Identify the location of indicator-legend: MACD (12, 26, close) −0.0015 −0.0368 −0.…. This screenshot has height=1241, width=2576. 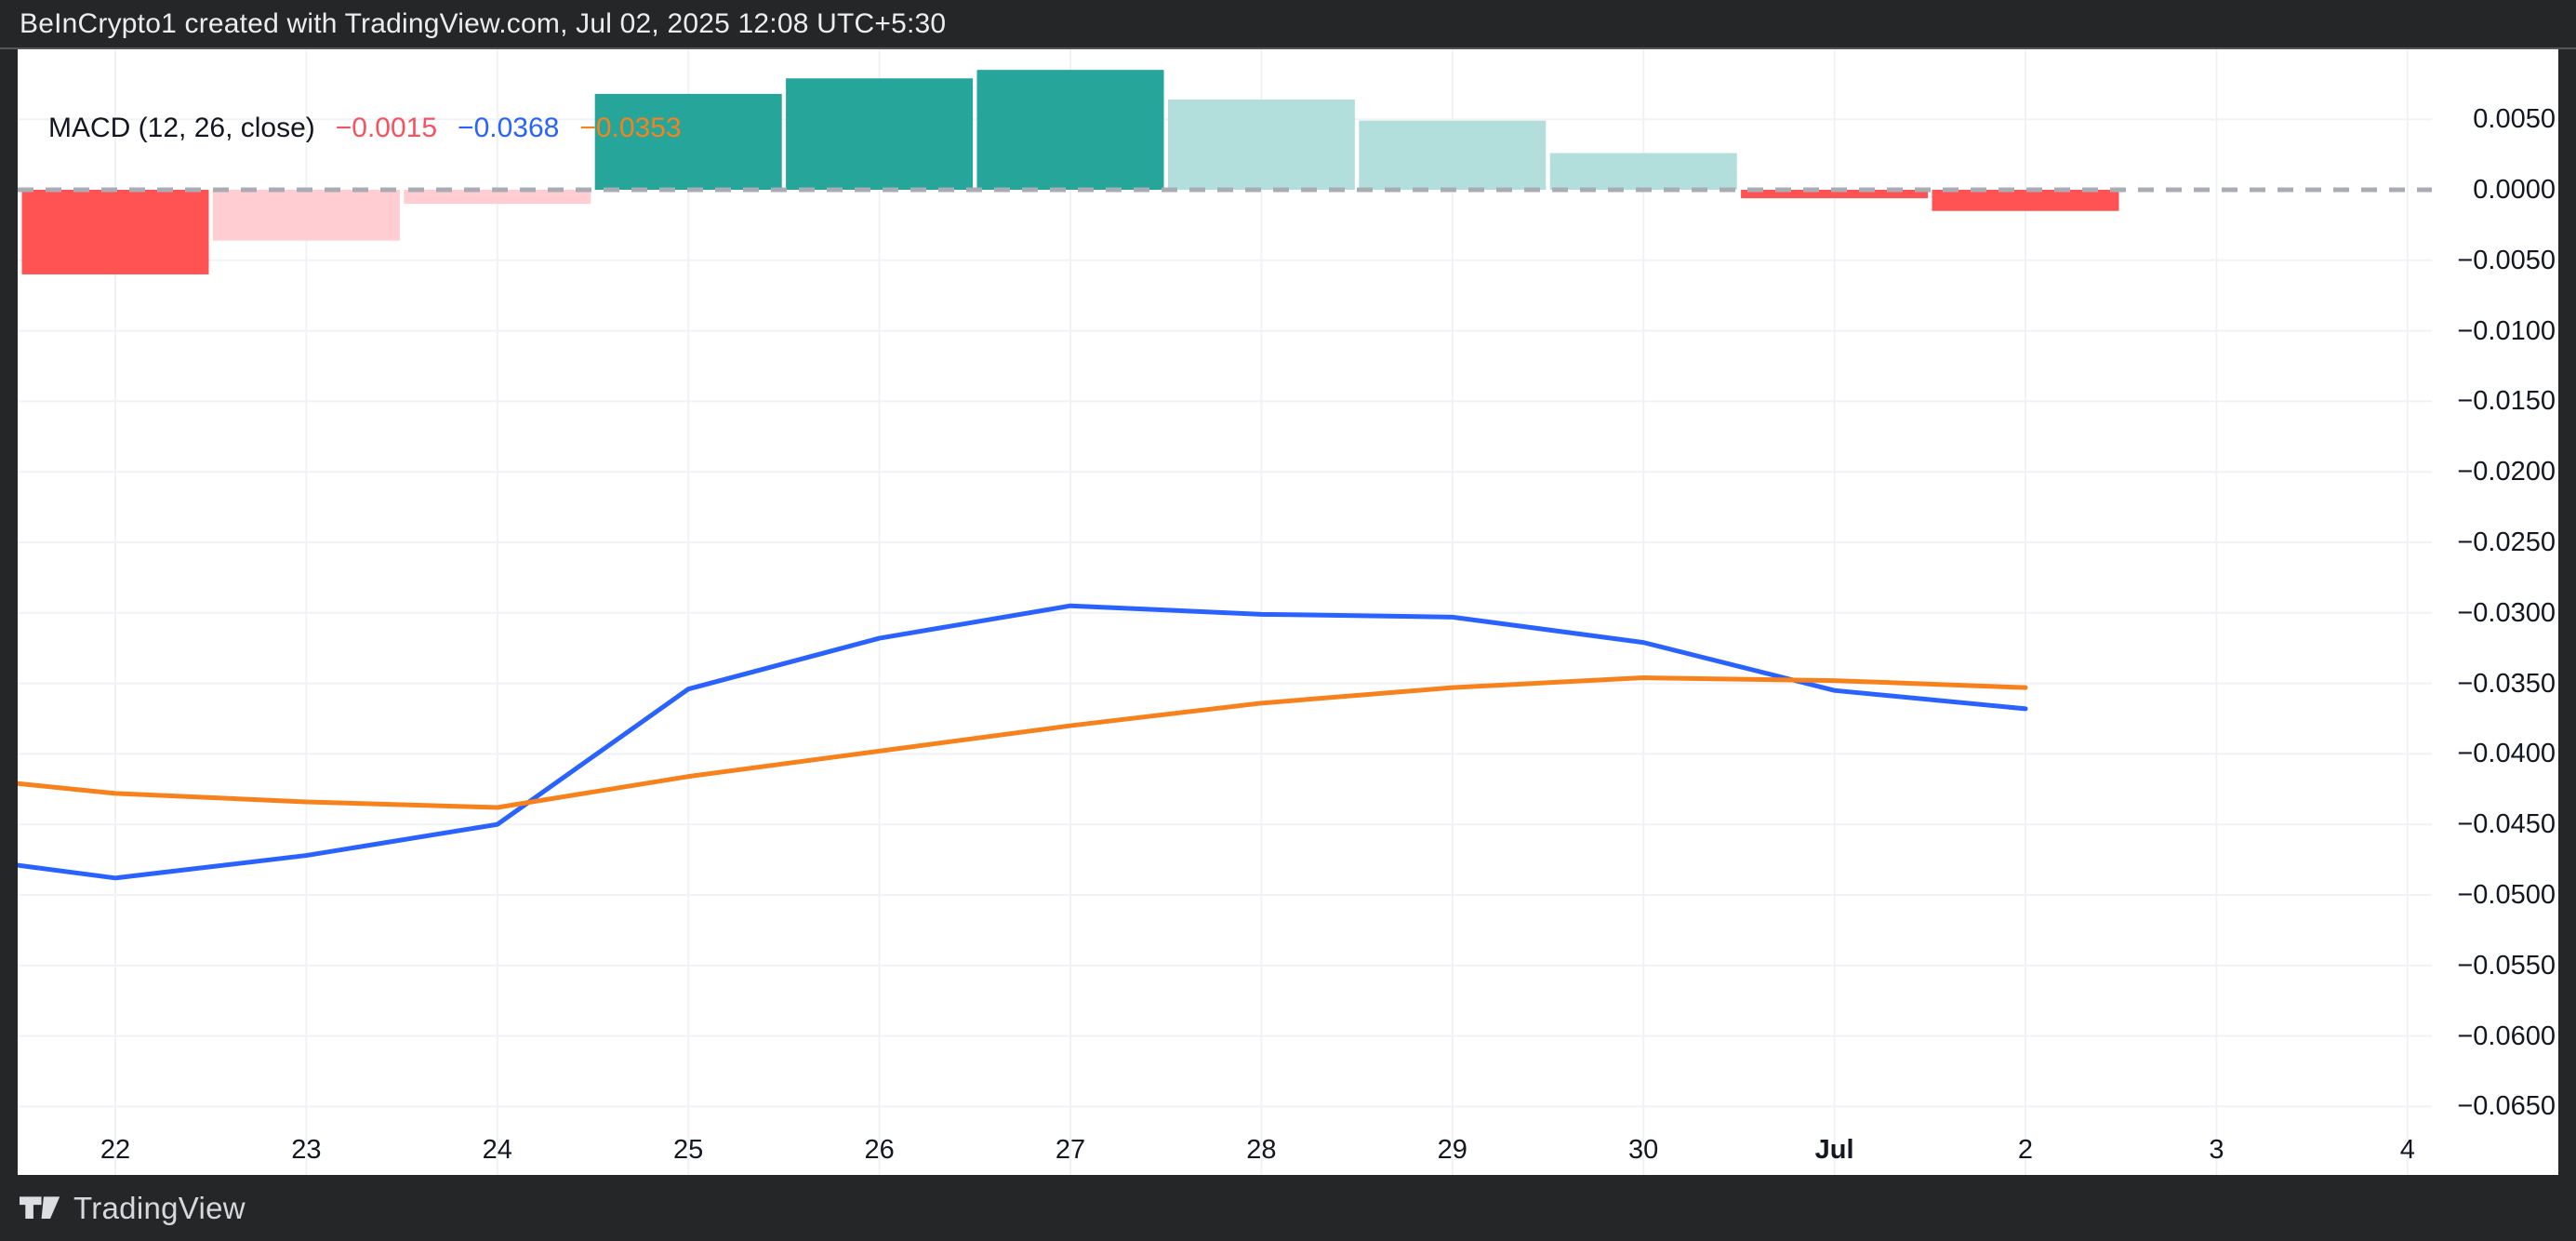
(365, 129).